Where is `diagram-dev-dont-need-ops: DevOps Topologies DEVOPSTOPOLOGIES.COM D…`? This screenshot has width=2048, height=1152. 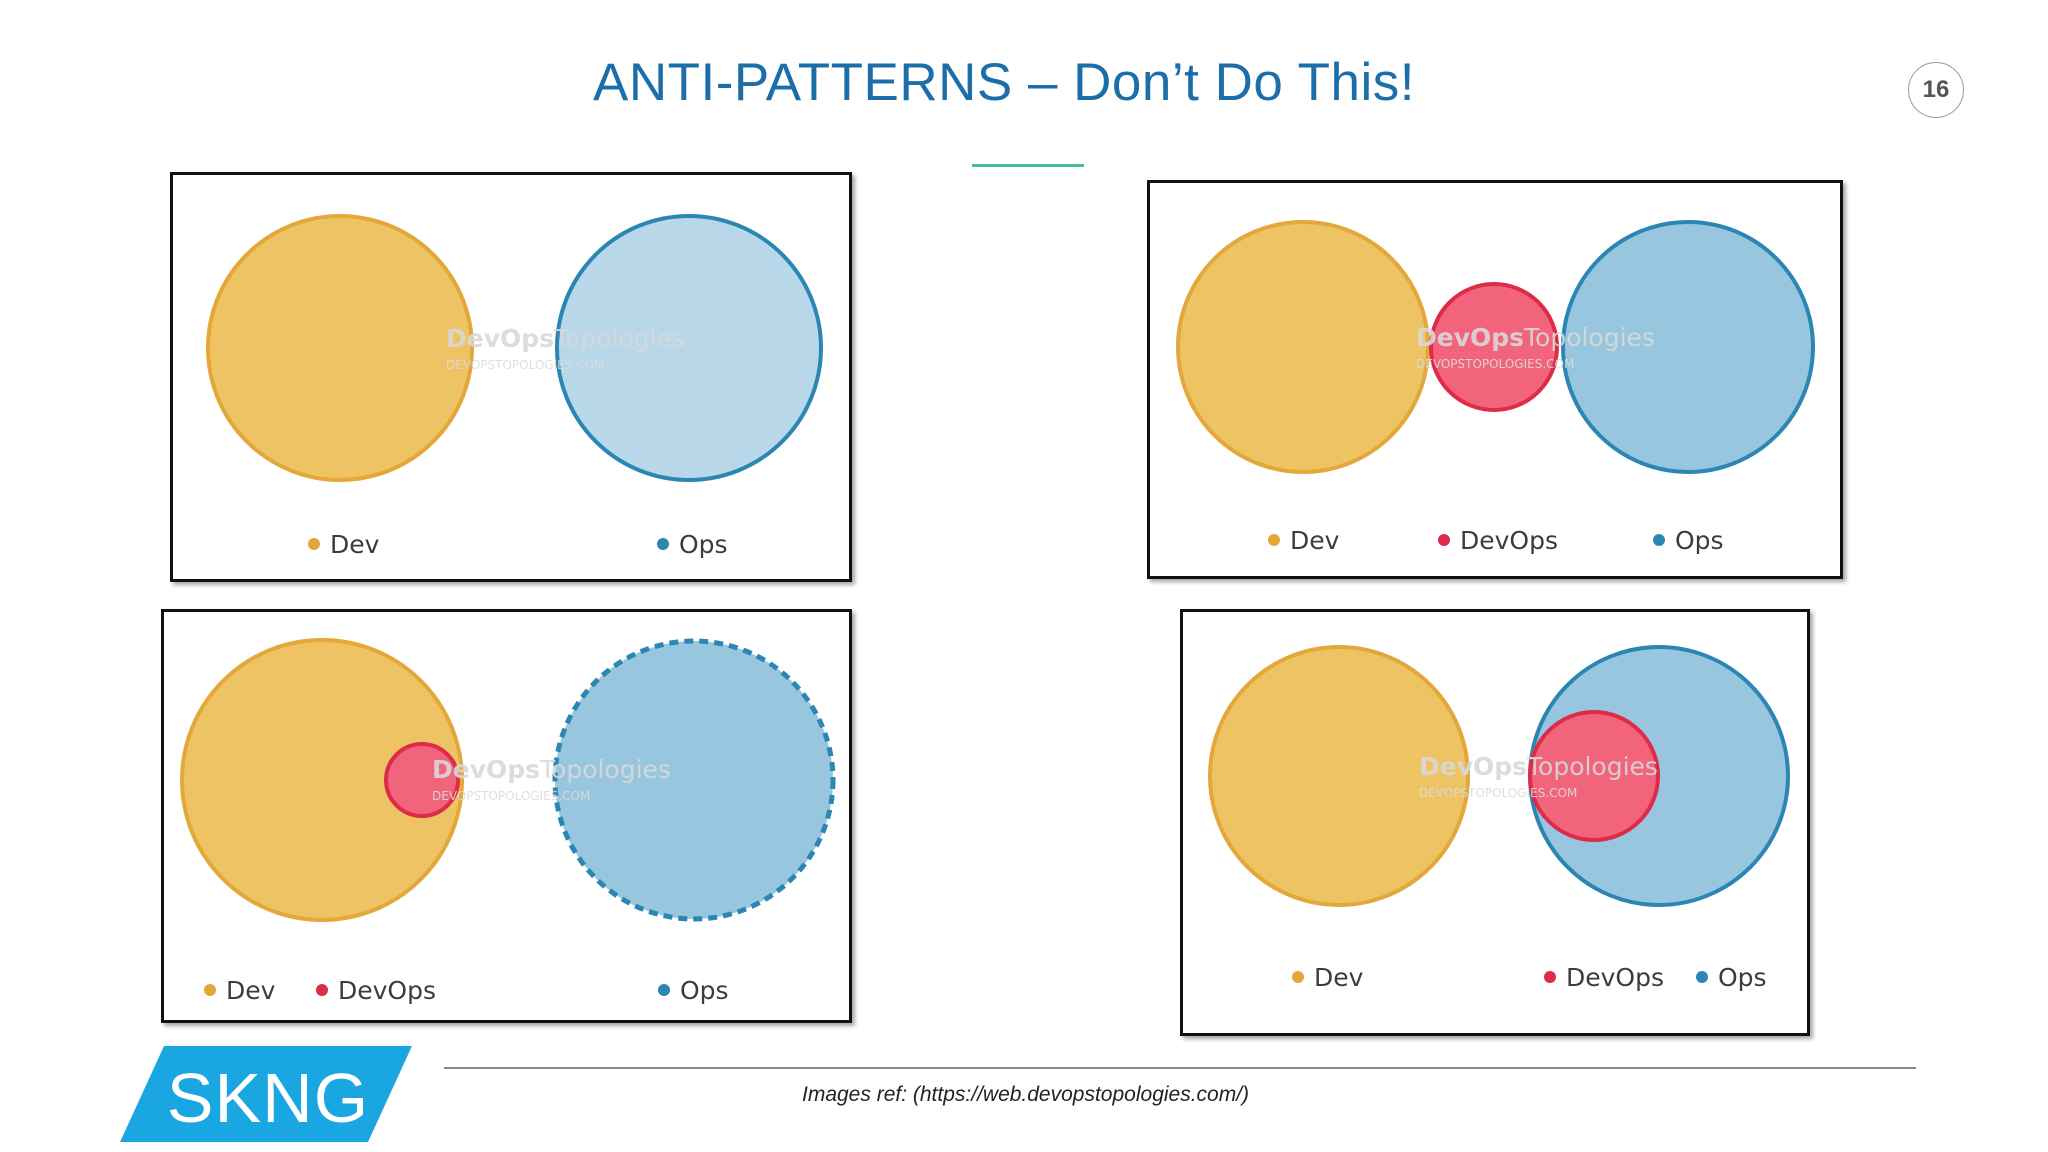
diagram-dev-dont-need-ops: DevOps Topologies DEVOPSTOPOLOGIES.COM D… is located at coordinates (506, 816).